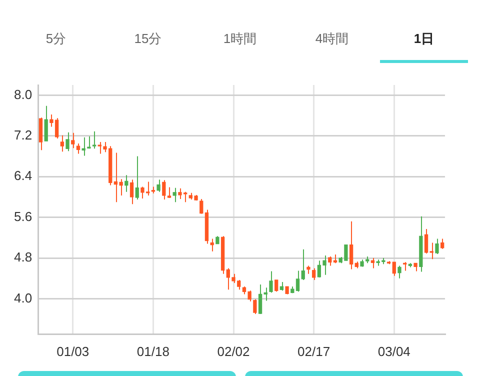  What do you see at coordinates (23, 134) in the screenshot?
I see `y-tick-label: 7.2` at bounding box center [23, 134].